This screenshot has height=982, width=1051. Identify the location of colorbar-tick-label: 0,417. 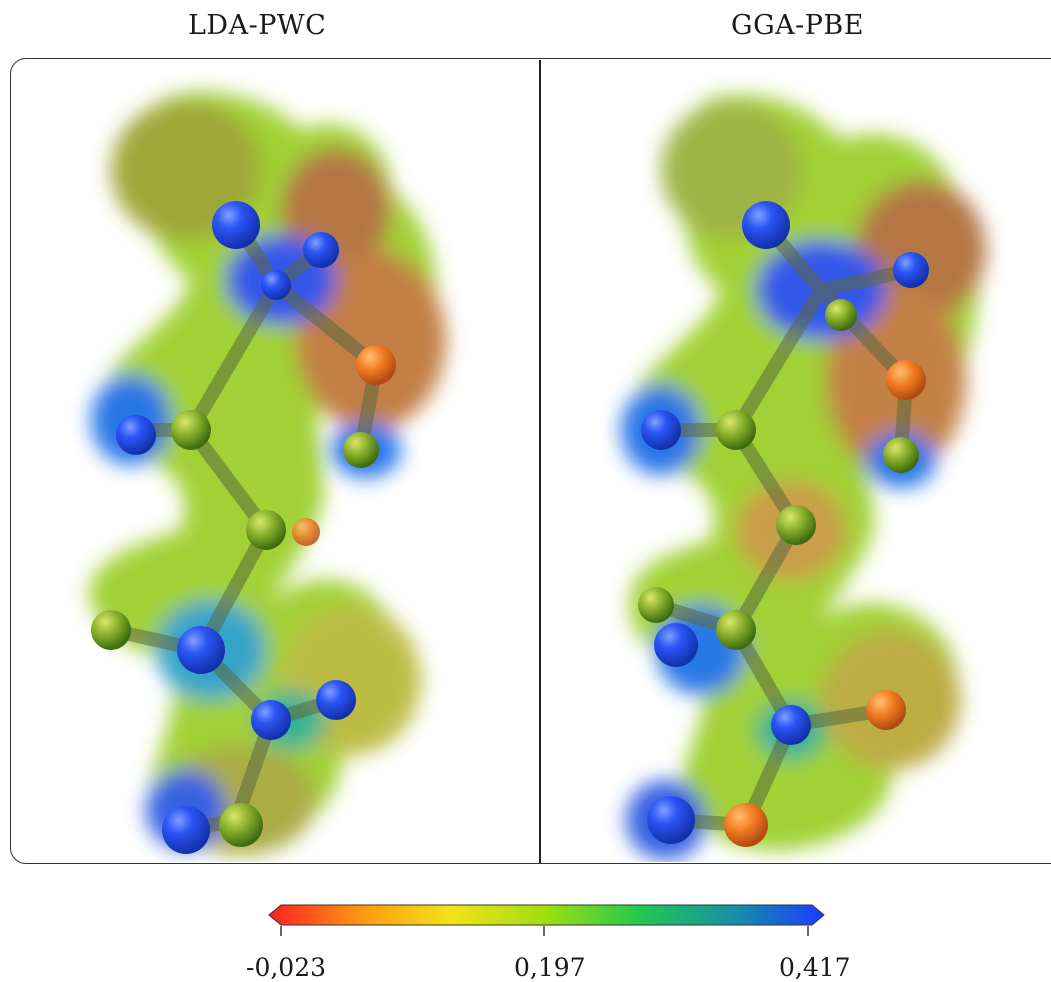
(815, 967).